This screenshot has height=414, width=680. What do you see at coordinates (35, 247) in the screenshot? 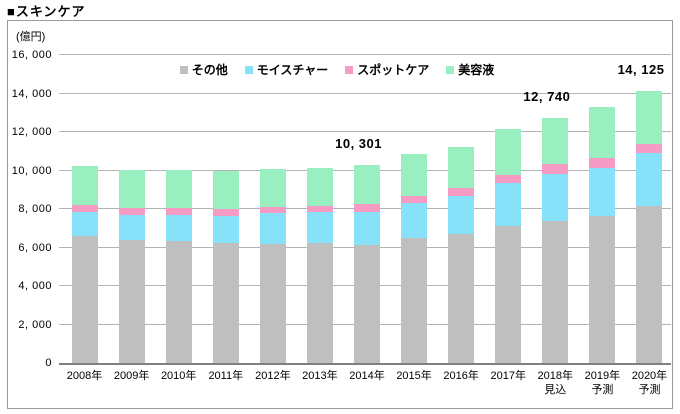
I see `y-tick-label: 6, 000` at bounding box center [35, 247].